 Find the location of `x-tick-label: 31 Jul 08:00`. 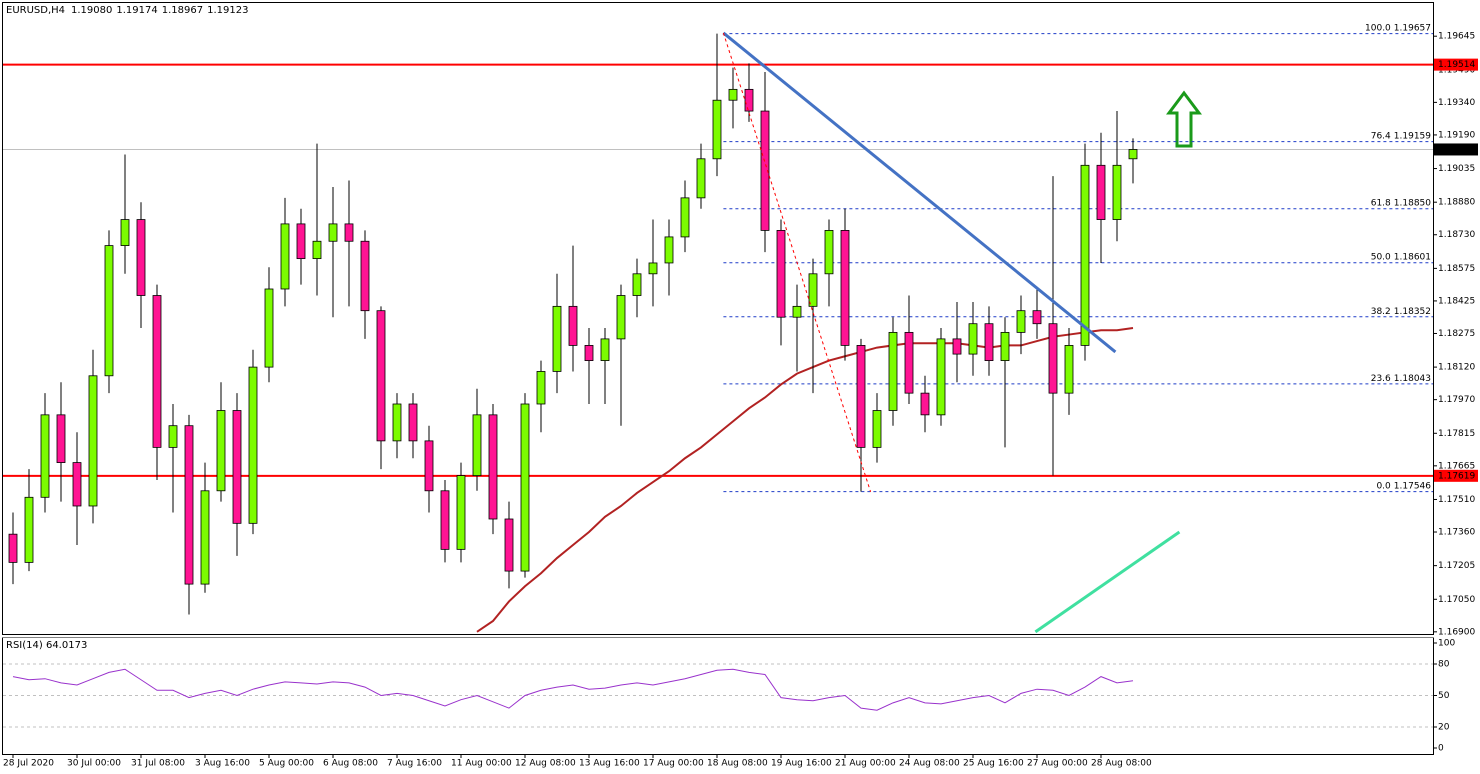

x-tick-label: 31 Jul 08:00 is located at coordinates (158, 764).